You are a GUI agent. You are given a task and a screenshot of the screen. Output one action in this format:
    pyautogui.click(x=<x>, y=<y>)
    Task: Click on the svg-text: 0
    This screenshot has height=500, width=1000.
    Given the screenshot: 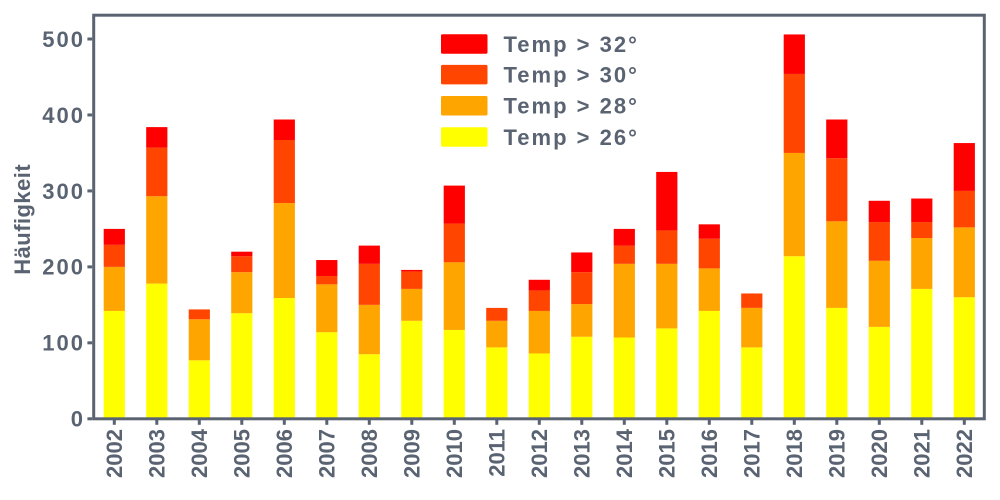 What is the action you would take?
    pyautogui.click(x=78, y=419)
    